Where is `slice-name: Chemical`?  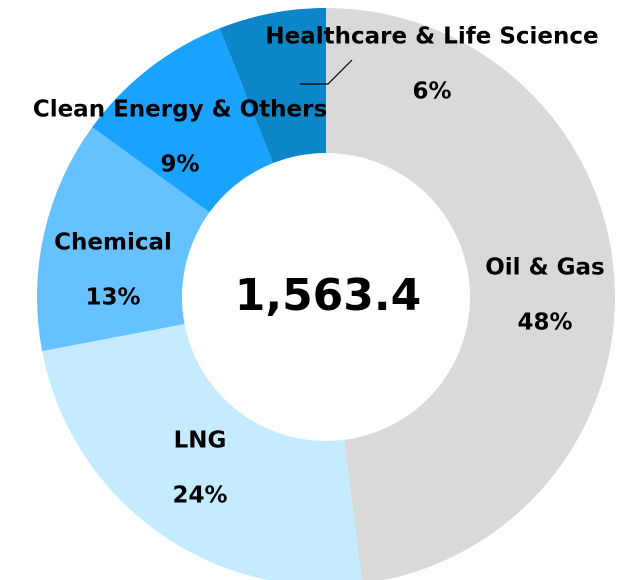 slice-name: Chemical is located at coordinates (113, 243).